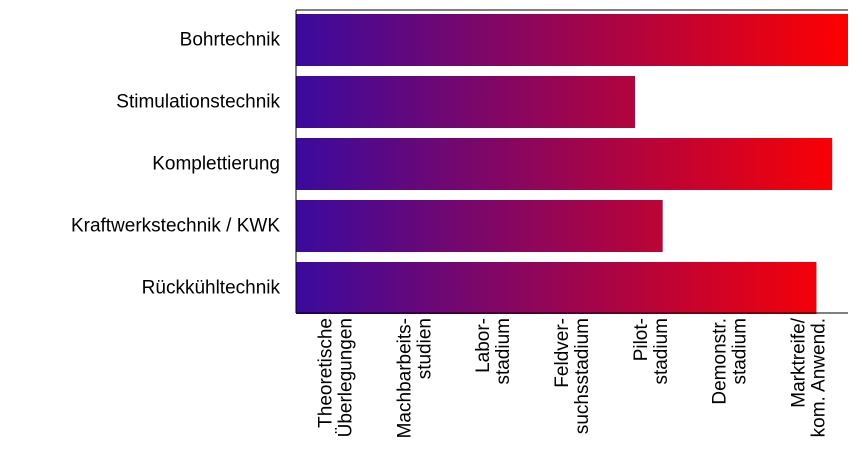 The image size is (863, 473). What do you see at coordinates (720, 361) in the screenshot?
I see `x-tick-label-5-line-0: Demonstr.` at bounding box center [720, 361].